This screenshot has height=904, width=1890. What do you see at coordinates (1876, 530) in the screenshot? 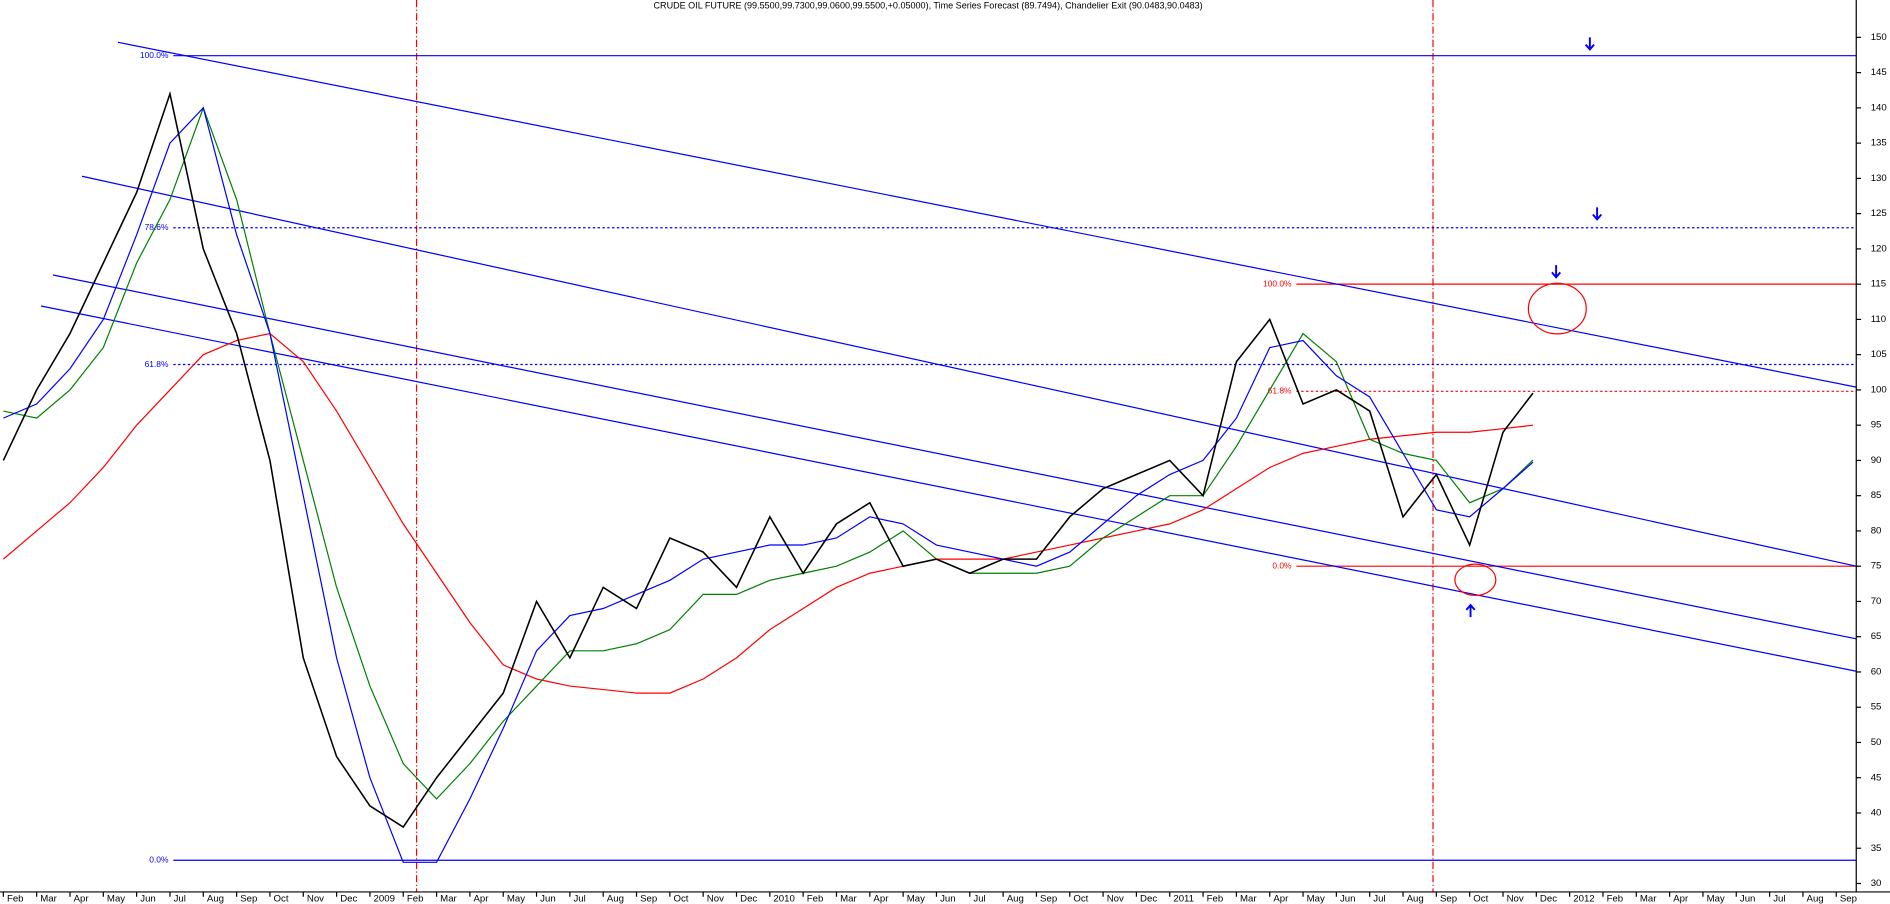
I see `y-tick-label: 80` at bounding box center [1876, 530].